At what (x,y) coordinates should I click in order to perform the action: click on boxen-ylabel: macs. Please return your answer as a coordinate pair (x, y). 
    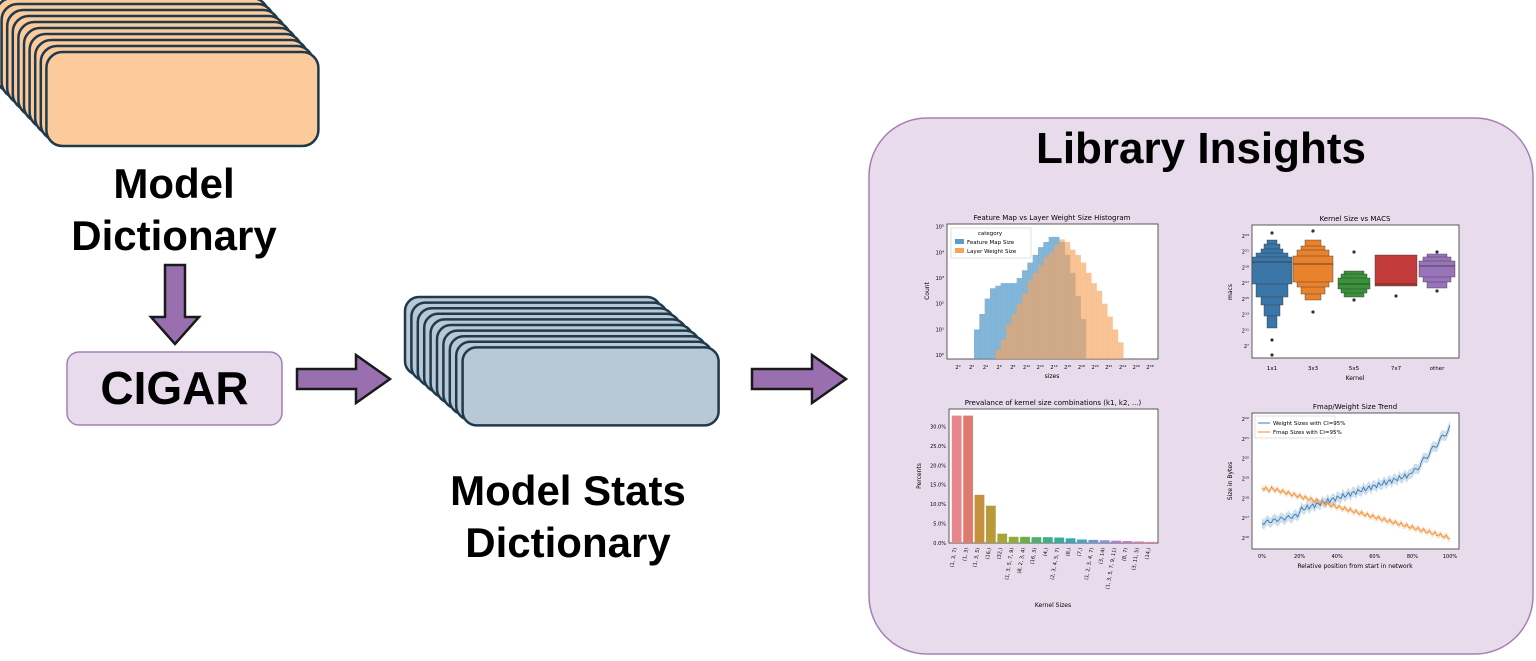
    Looking at the image, I should click on (1230, 292).